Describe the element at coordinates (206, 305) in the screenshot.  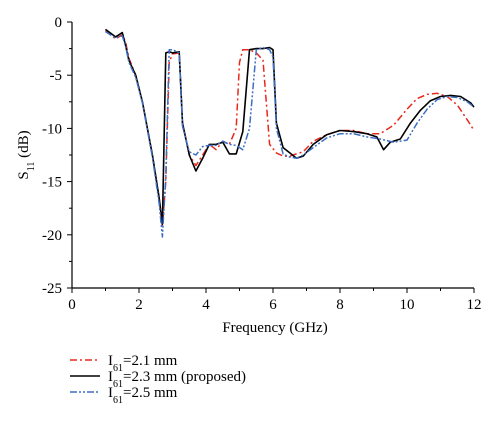
I see `x-tick-label: 4` at that location.